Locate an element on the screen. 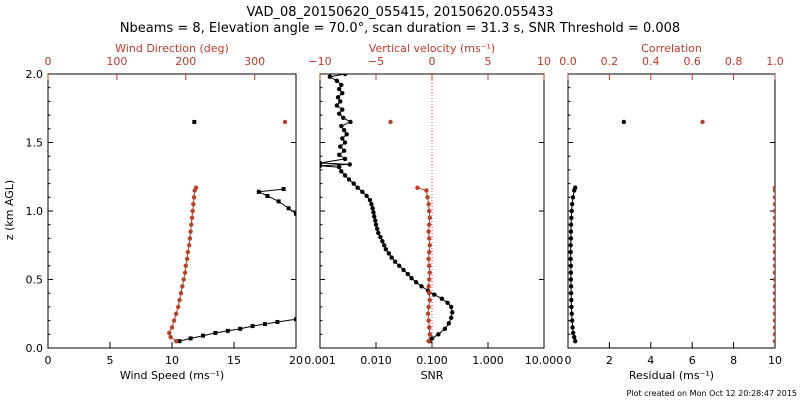 The height and width of the screenshot is (400, 800). x-tick-label-snr: 1.000 is located at coordinates (488, 360).